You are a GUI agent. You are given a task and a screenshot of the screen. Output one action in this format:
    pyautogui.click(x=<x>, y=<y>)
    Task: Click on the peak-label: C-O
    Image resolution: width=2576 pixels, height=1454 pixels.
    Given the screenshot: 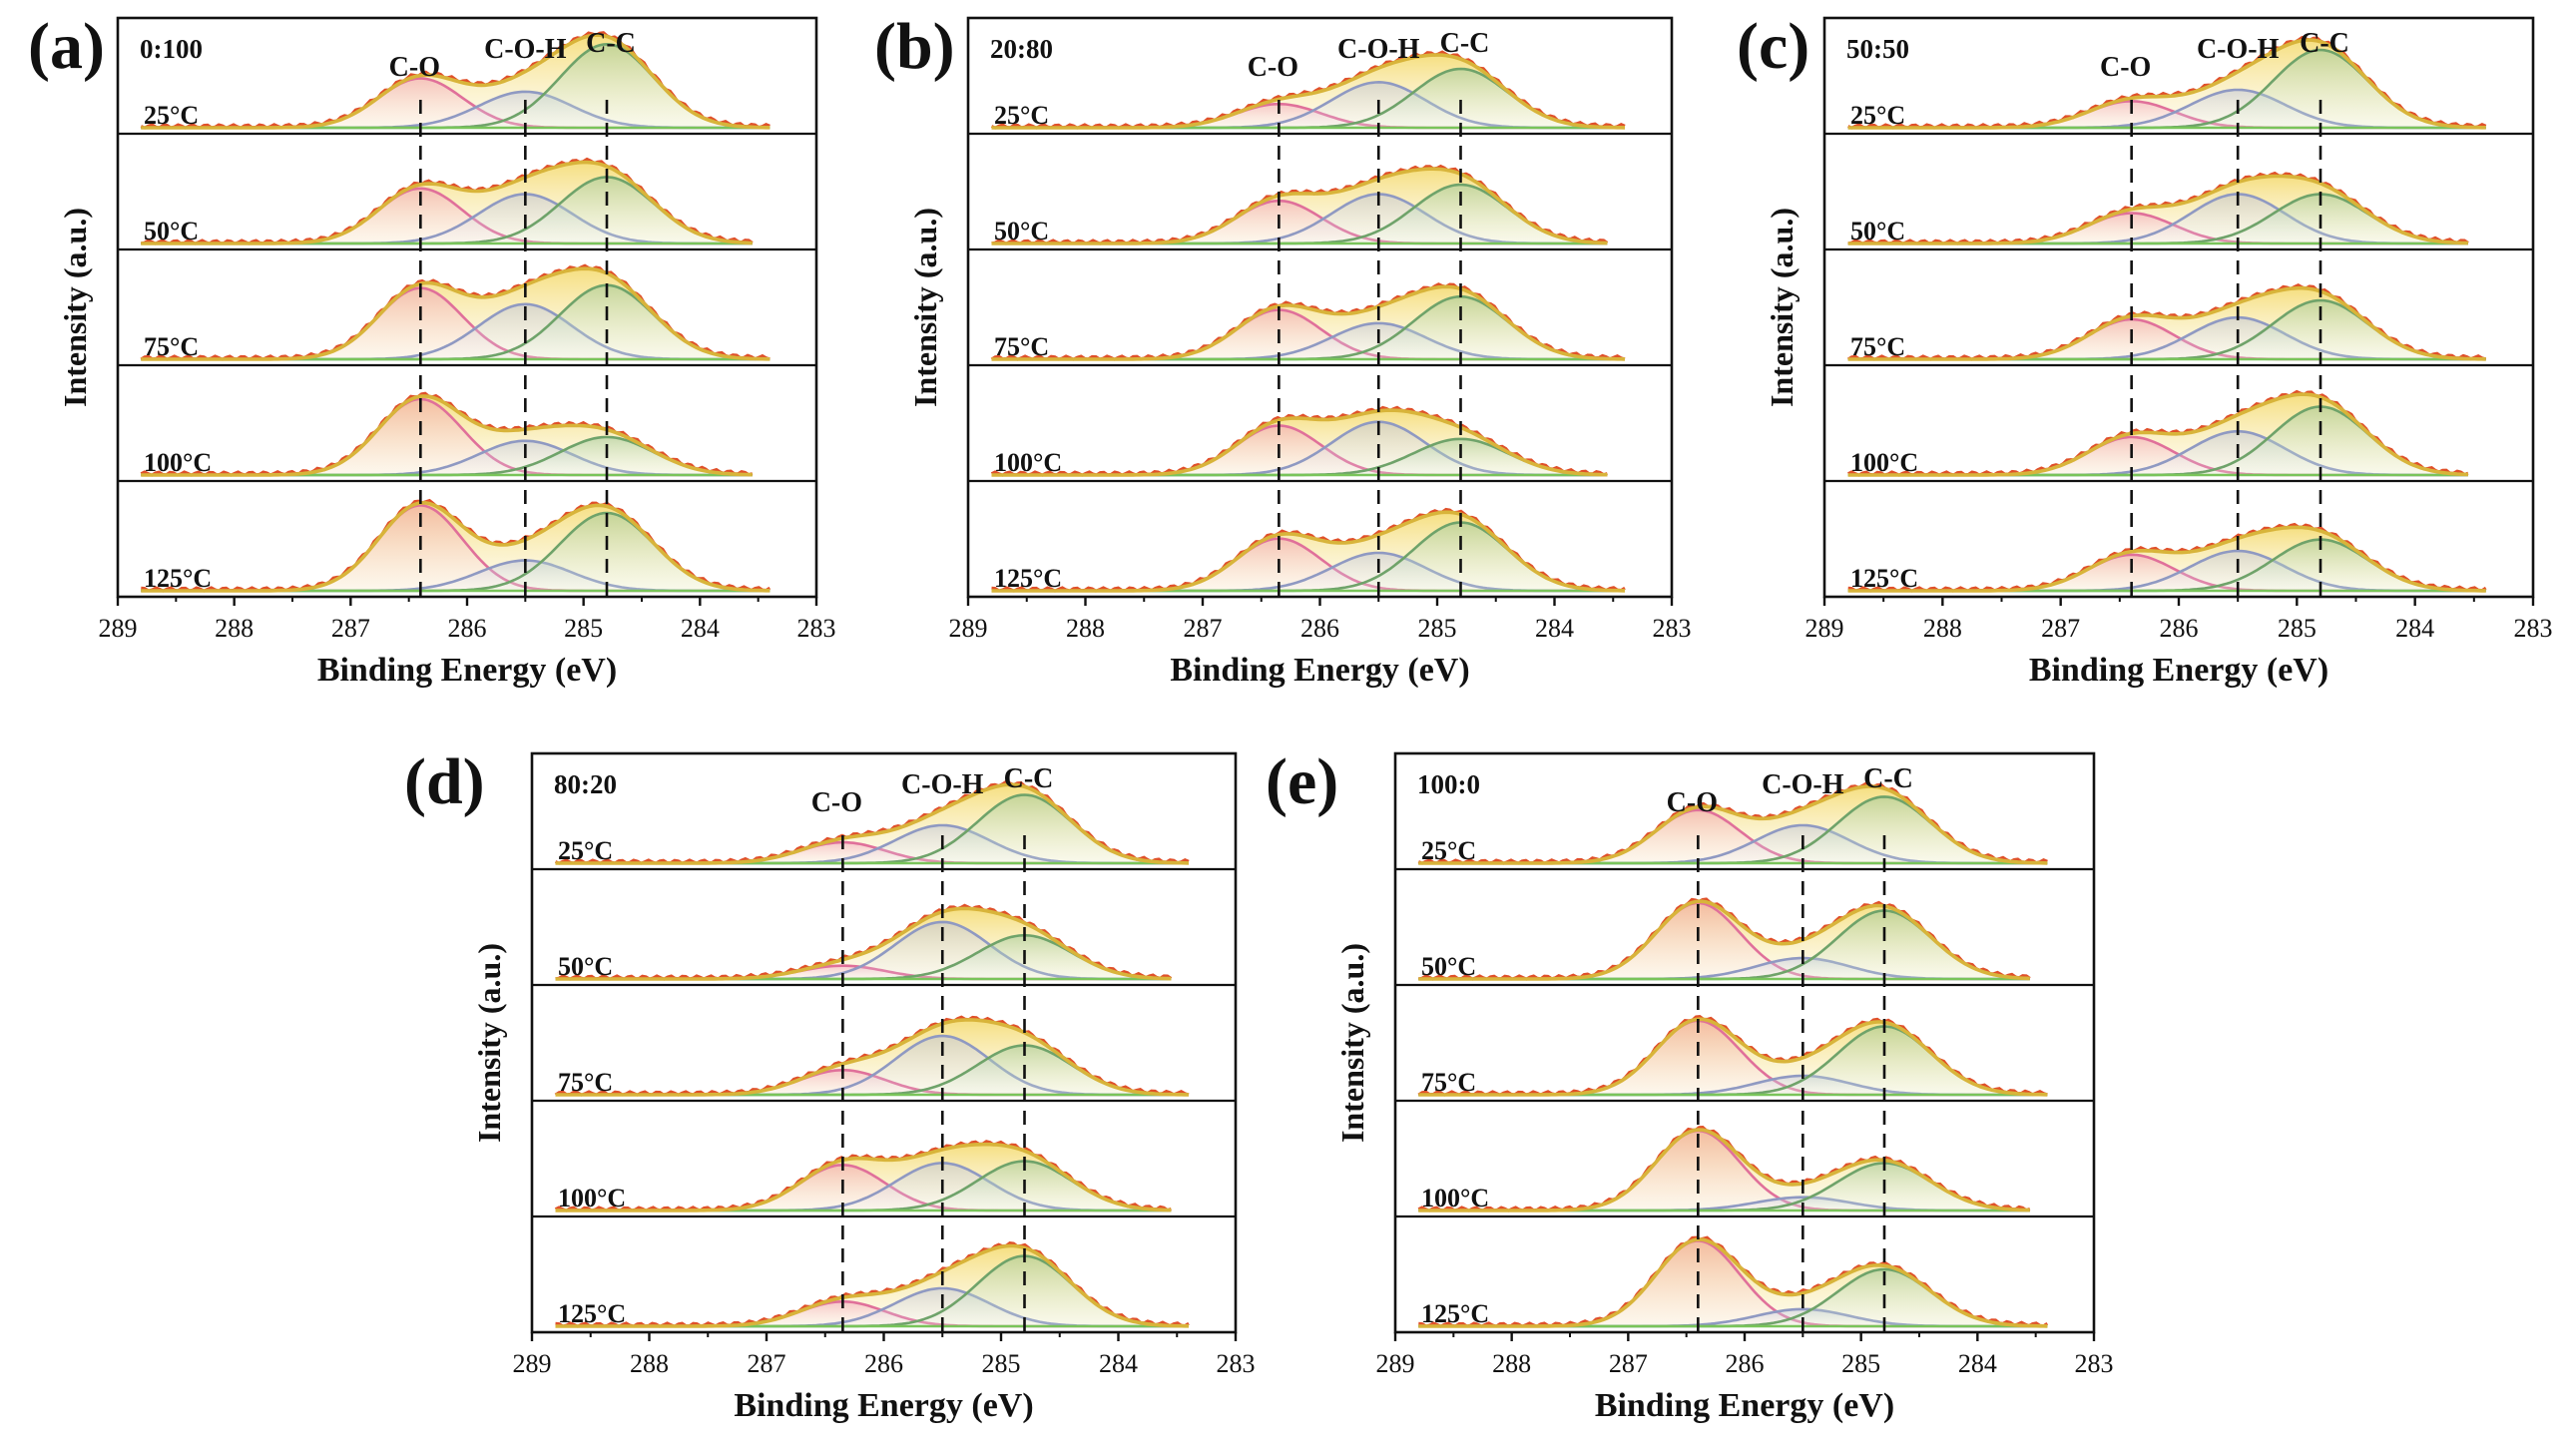 What is the action you would take?
    pyautogui.click(x=415, y=67)
    